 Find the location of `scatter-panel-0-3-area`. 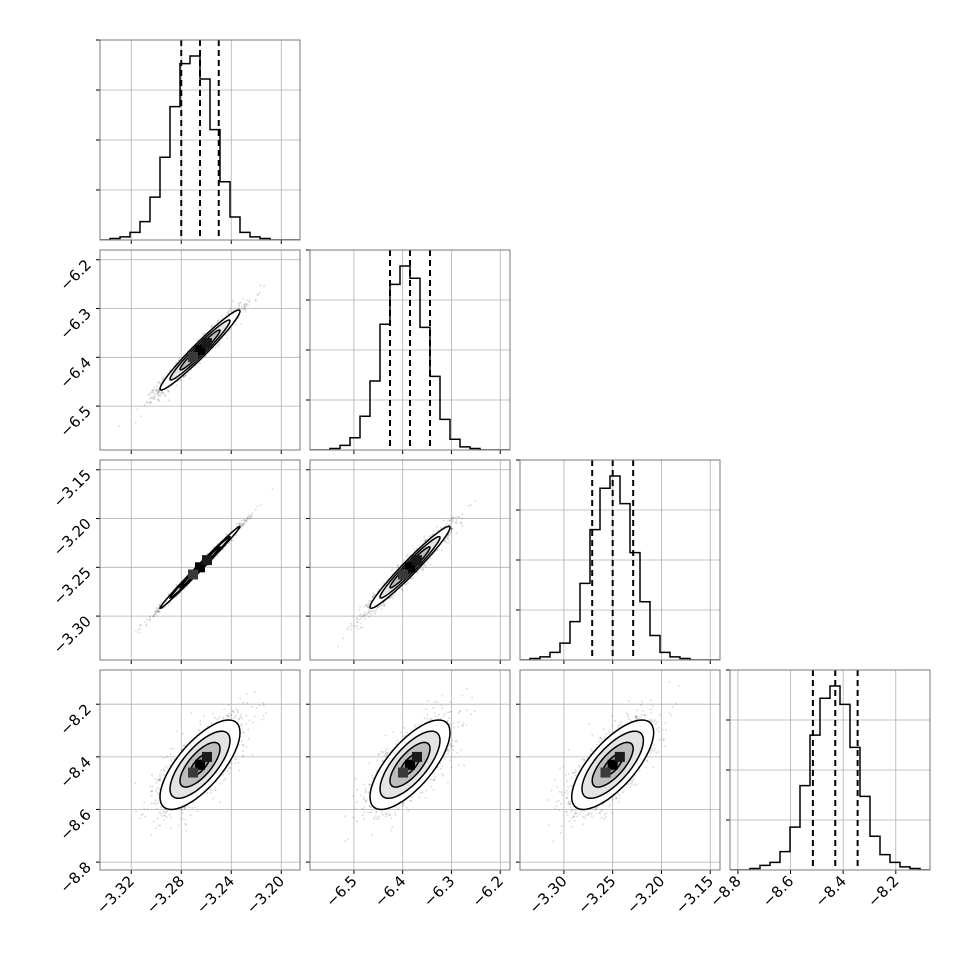

scatter-panel-0-3-area is located at coordinates (200, 770).